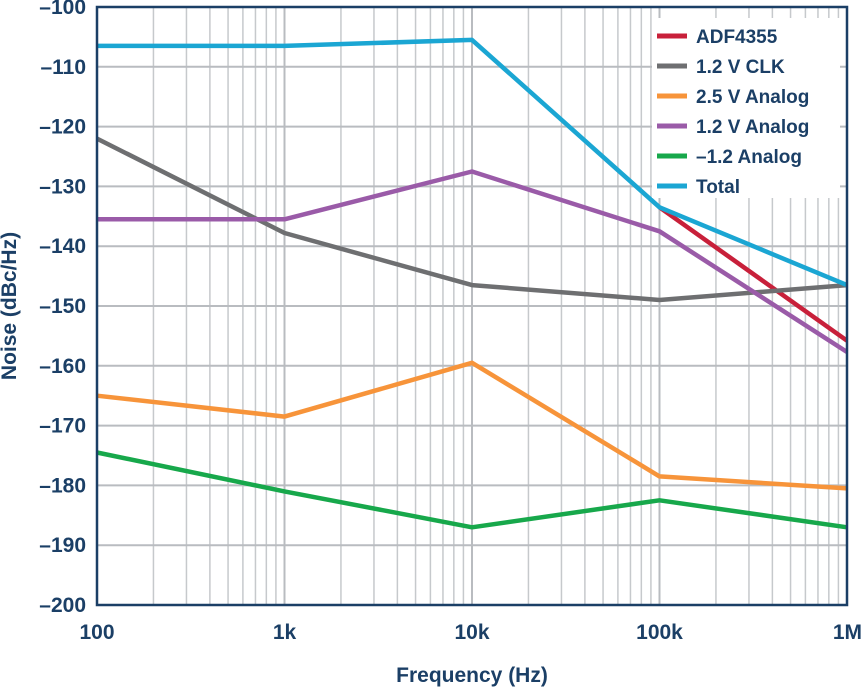 The height and width of the screenshot is (689, 864). I want to click on legend-label-1: 1.2 V CLK, so click(740, 67).